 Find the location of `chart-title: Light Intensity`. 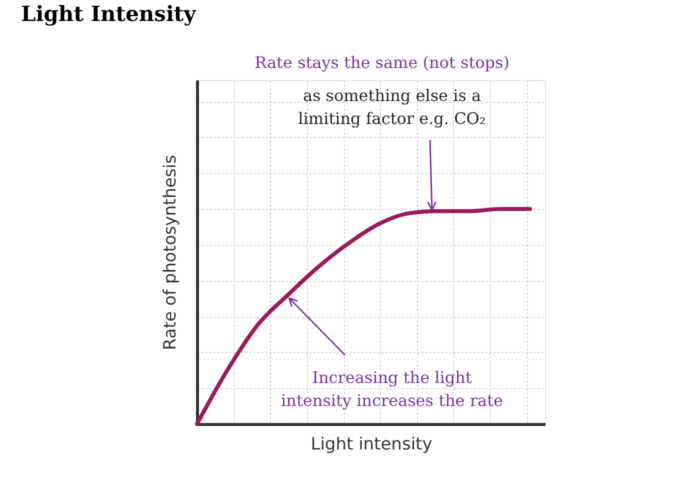

chart-title: Light Intensity is located at coordinates (109, 13).